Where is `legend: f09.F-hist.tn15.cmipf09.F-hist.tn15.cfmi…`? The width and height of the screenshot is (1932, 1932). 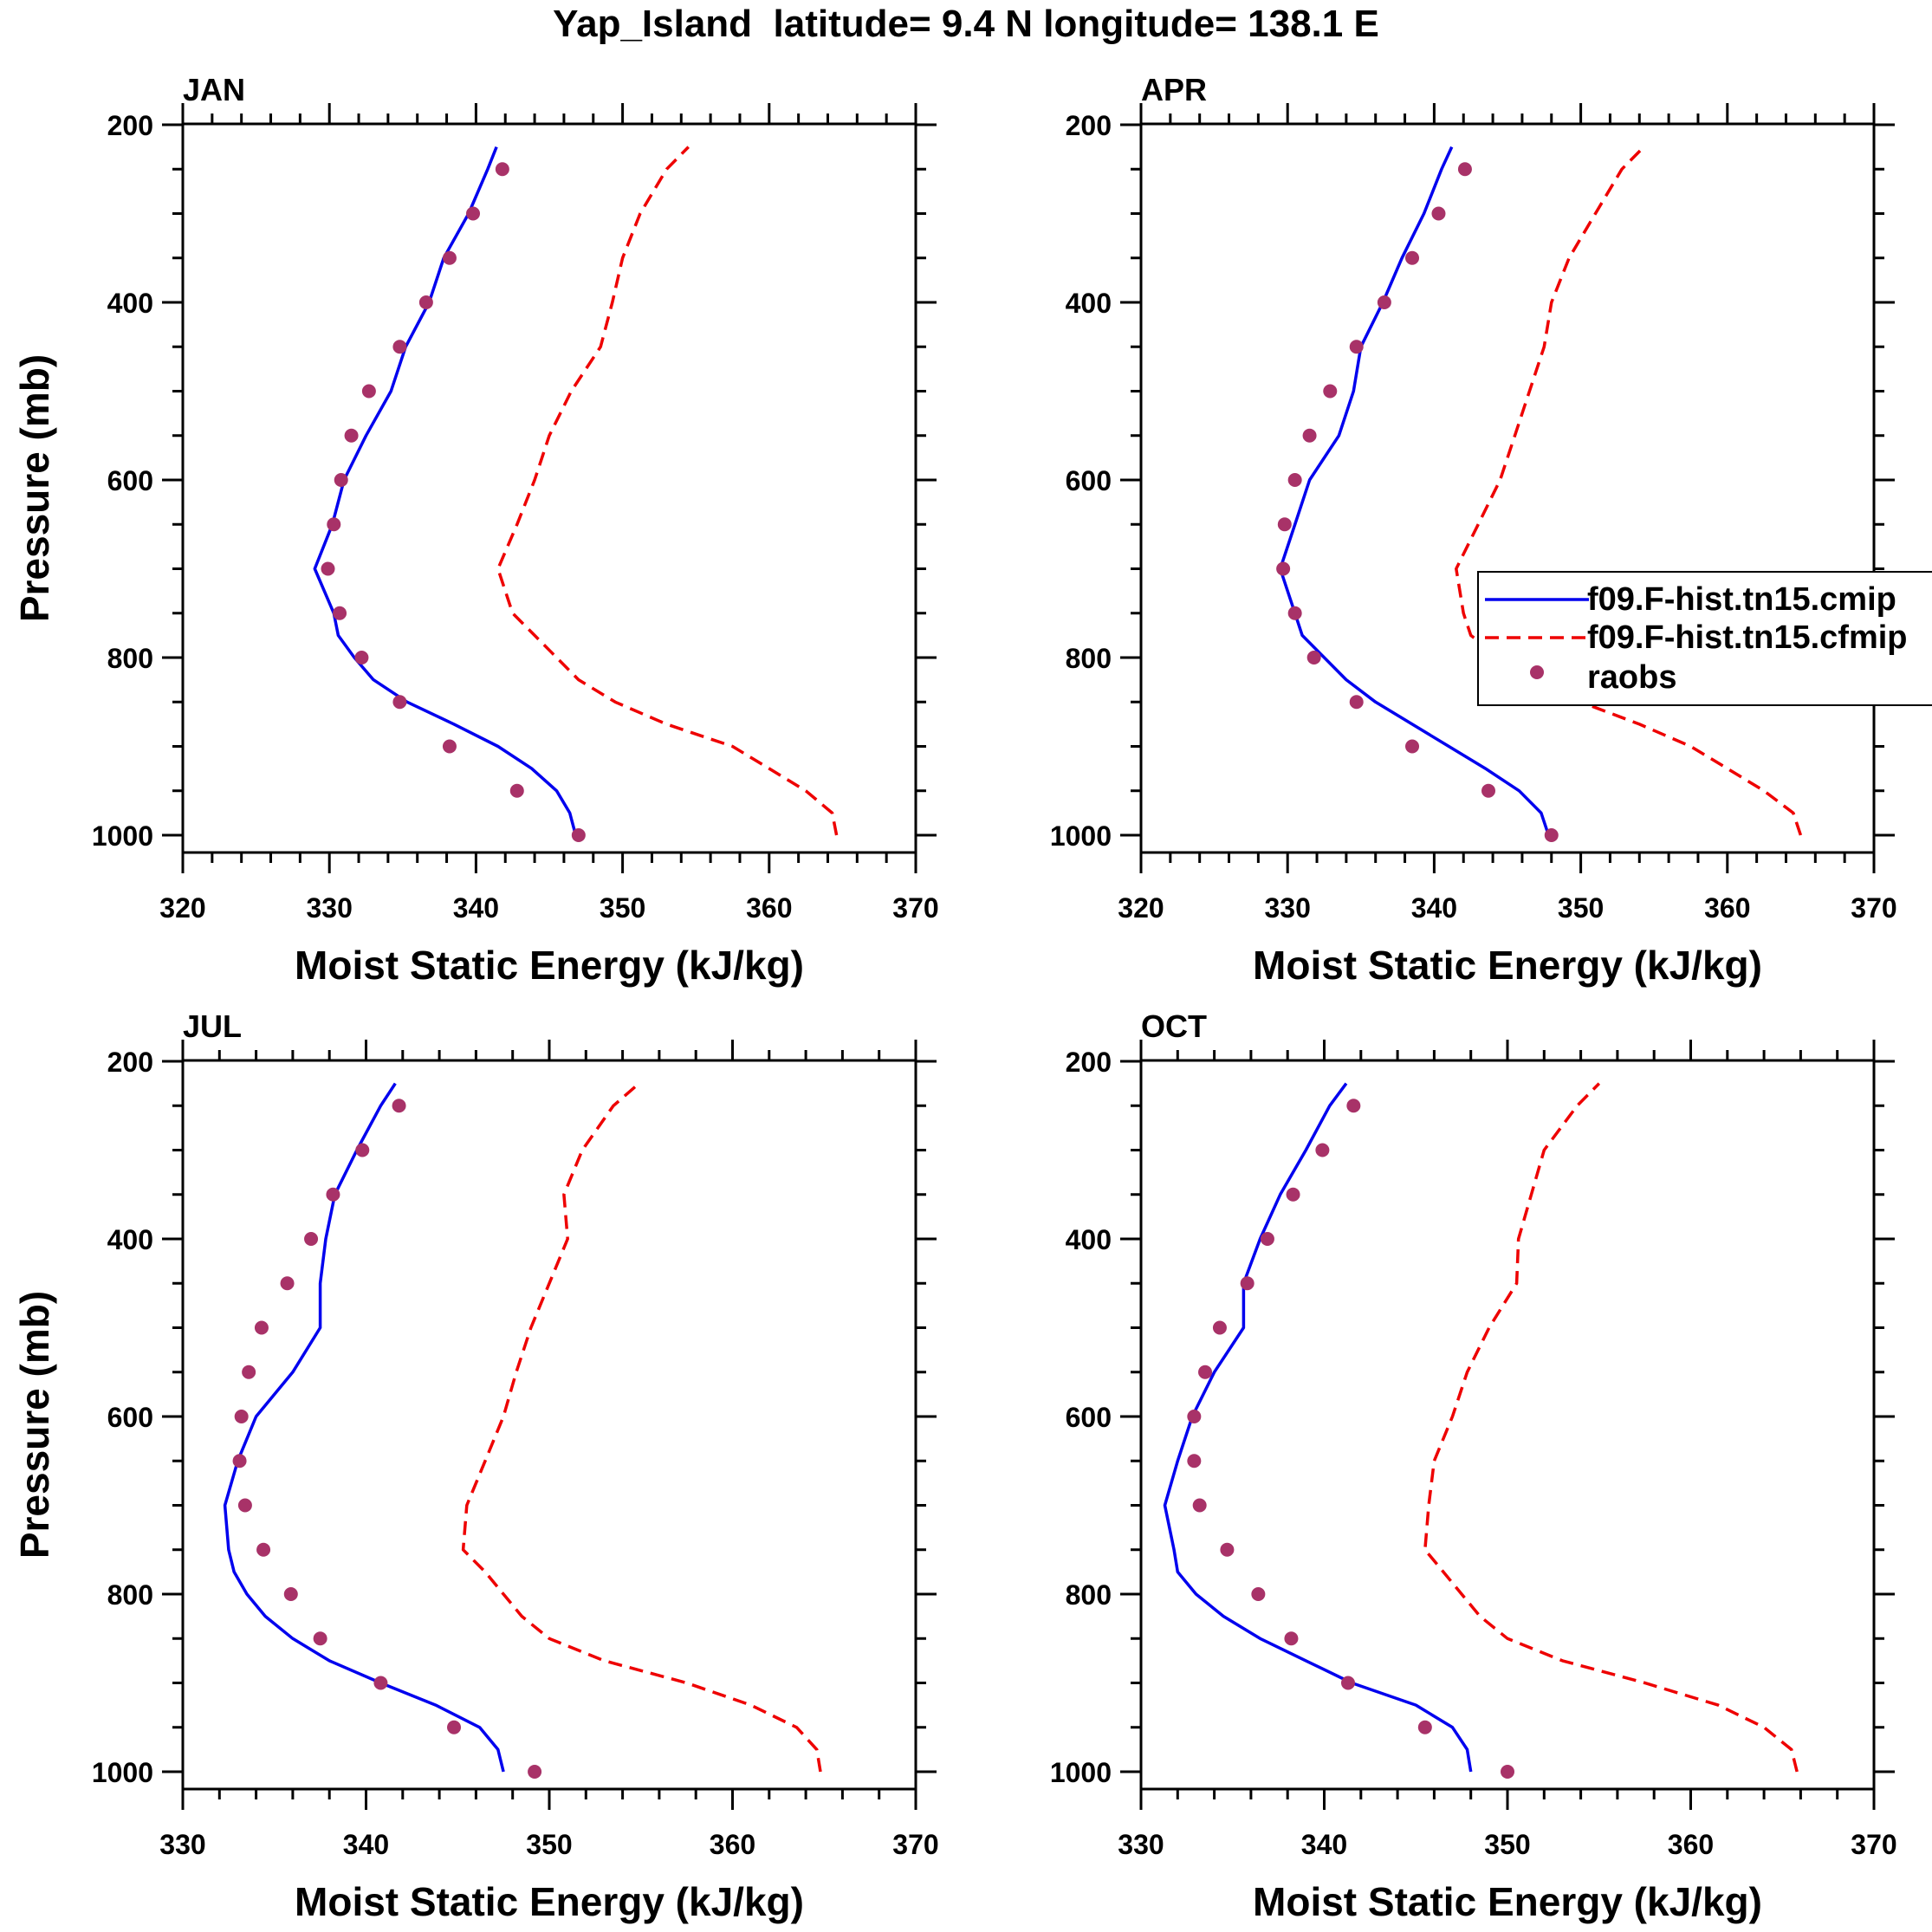 legend: f09.F-hist.tn15.cmipf09.F-hist.tn15.cfmi… is located at coordinates (1705, 639).